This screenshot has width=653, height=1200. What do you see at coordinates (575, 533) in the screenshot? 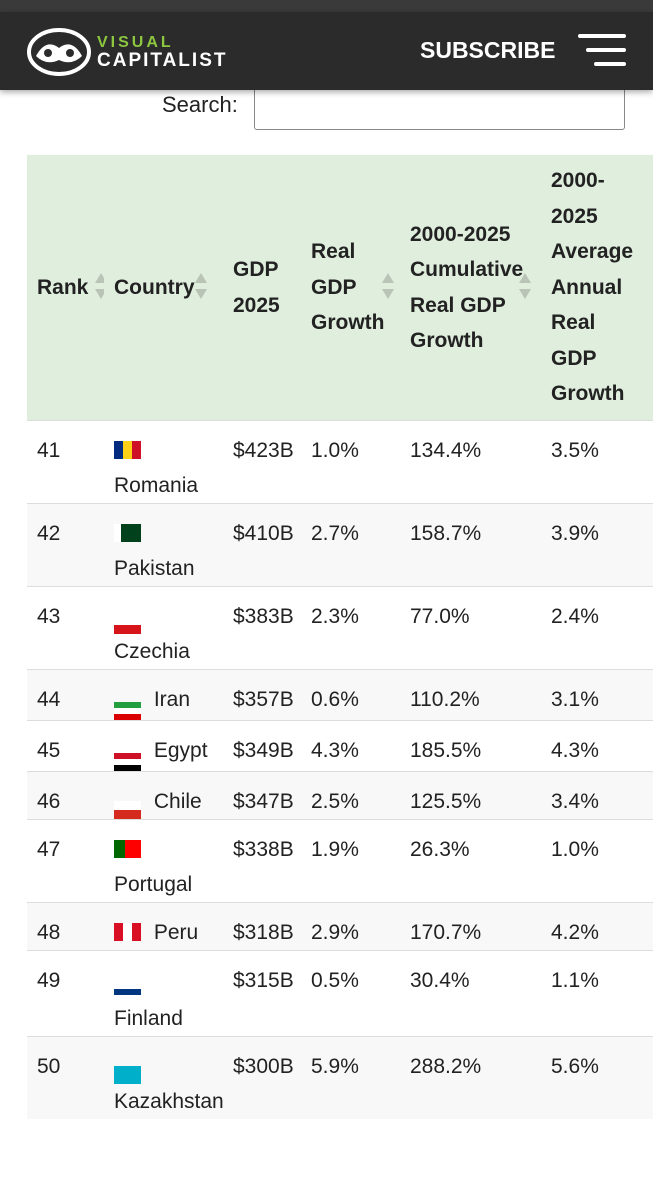
I see `cell-value: 3.9%` at bounding box center [575, 533].